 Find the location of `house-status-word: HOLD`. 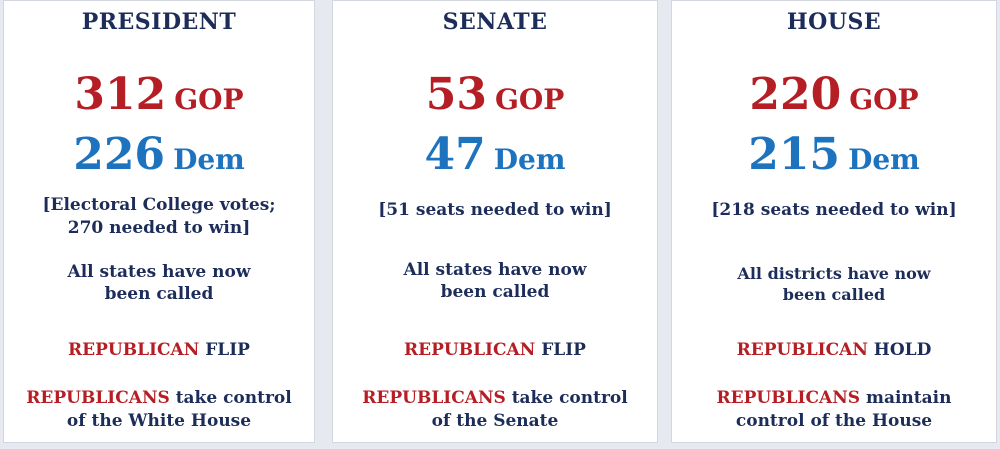

house-status-word: HOLD is located at coordinates (902, 350).